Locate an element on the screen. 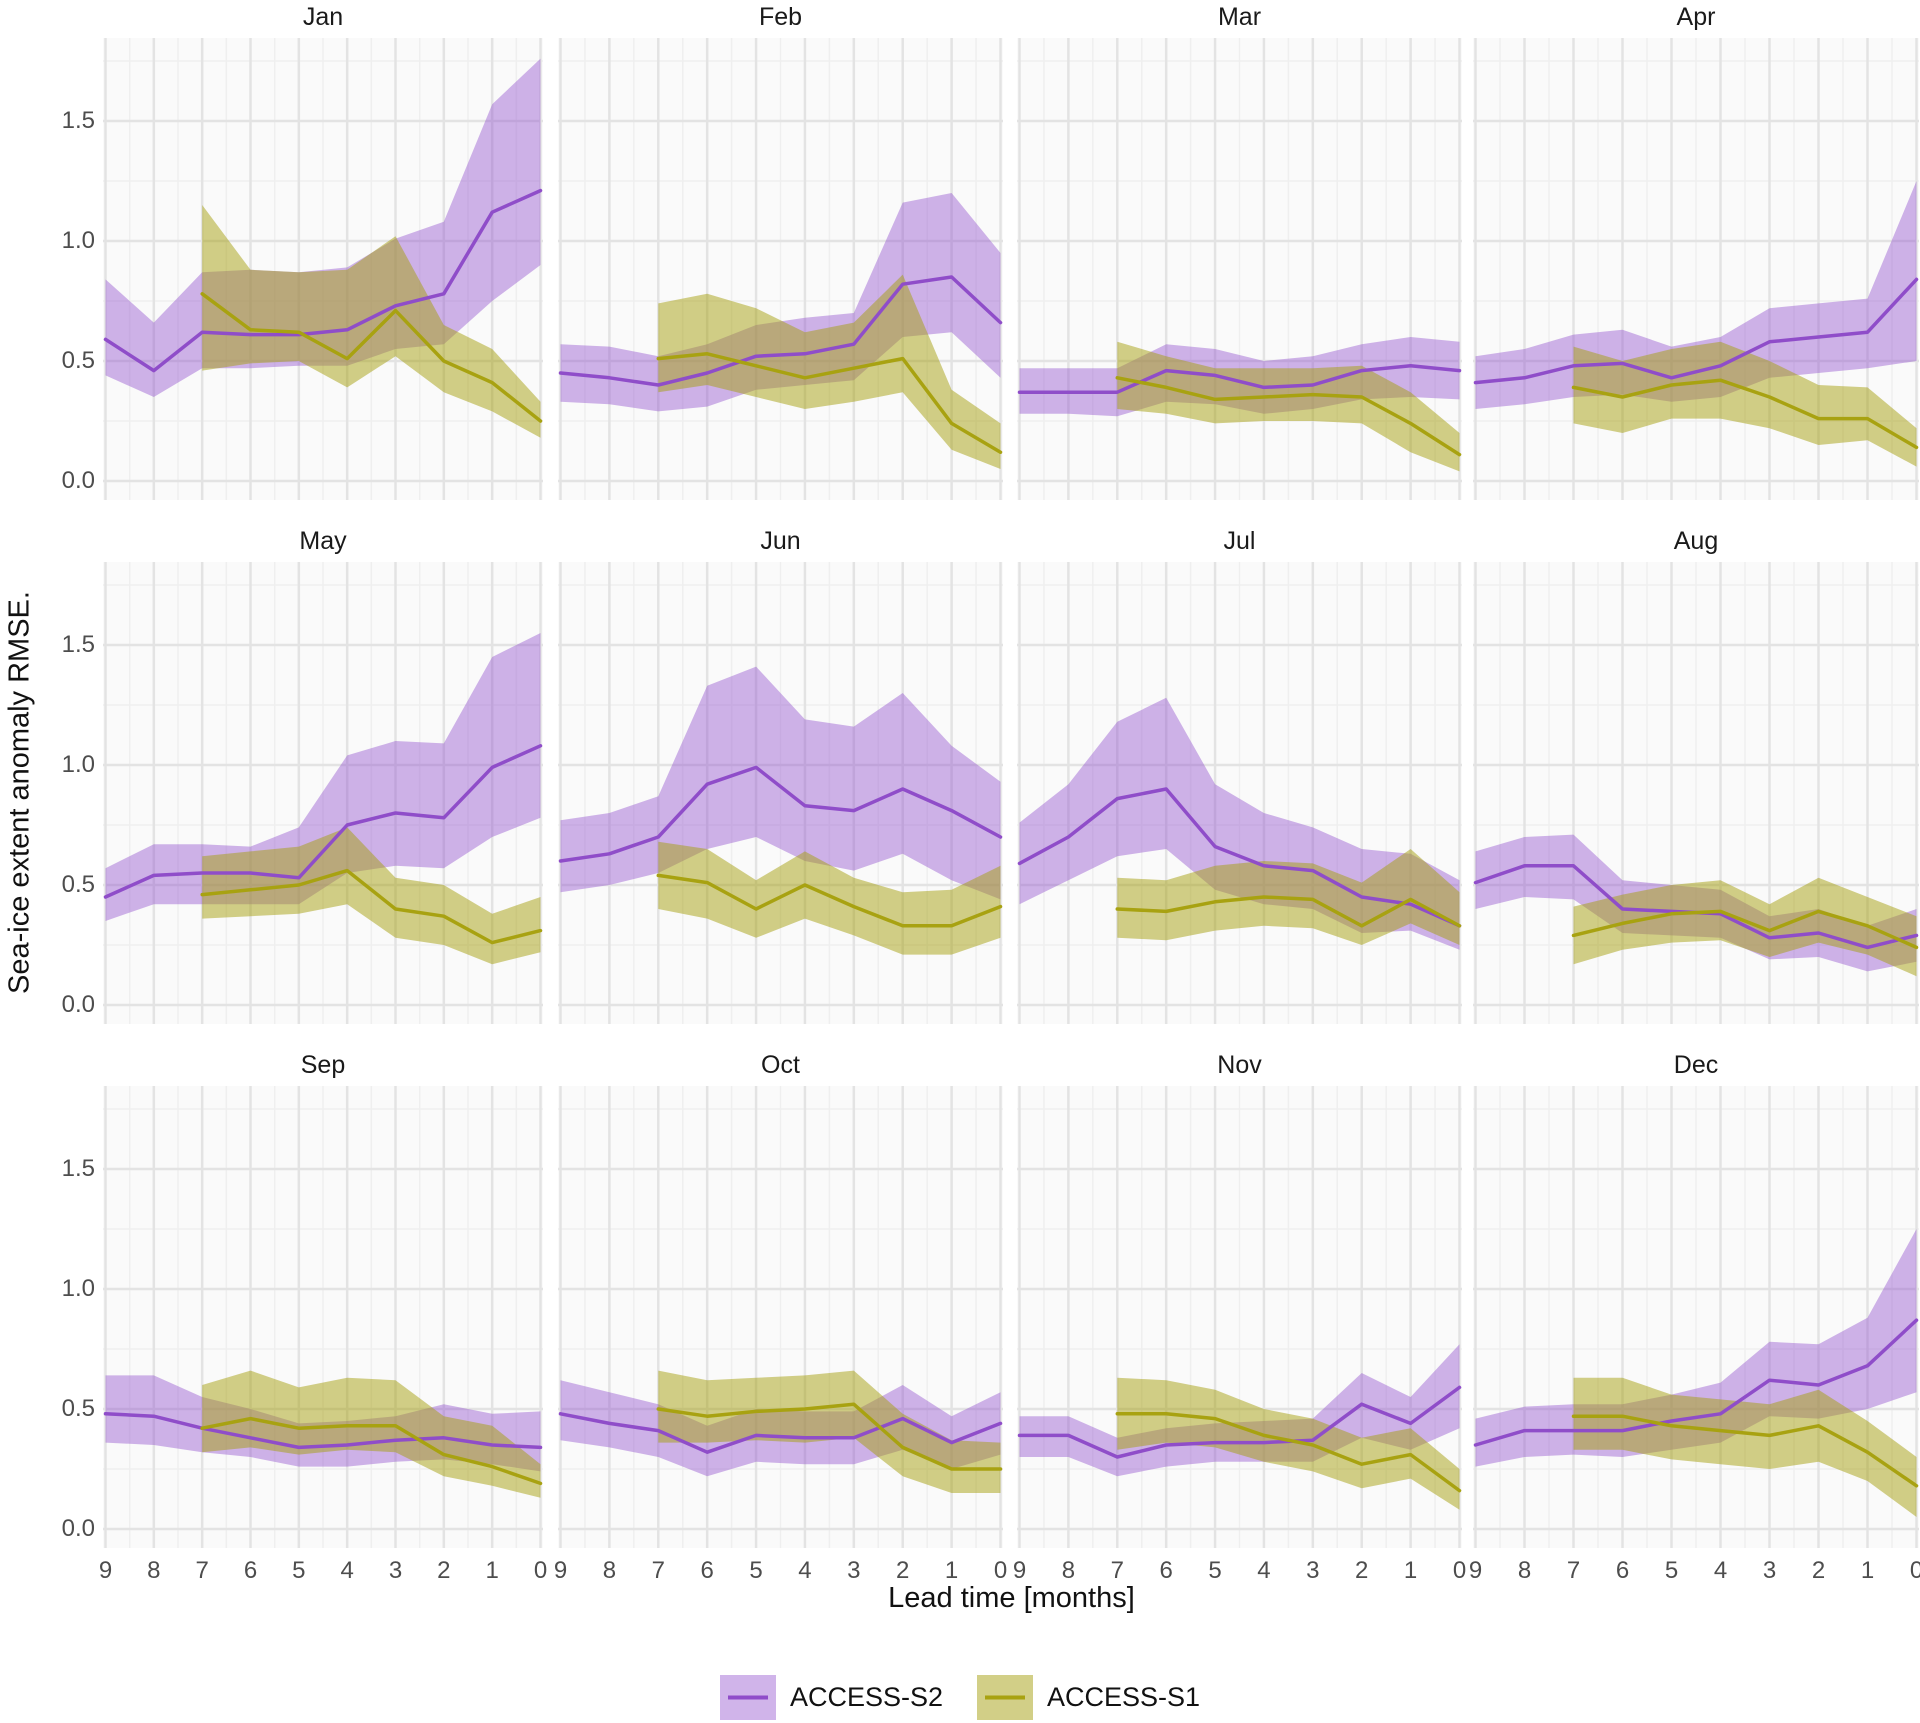 The width and height of the screenshot is (1920, 1723). facet-title-jul: Jul is located at coordinates (1239, 541).